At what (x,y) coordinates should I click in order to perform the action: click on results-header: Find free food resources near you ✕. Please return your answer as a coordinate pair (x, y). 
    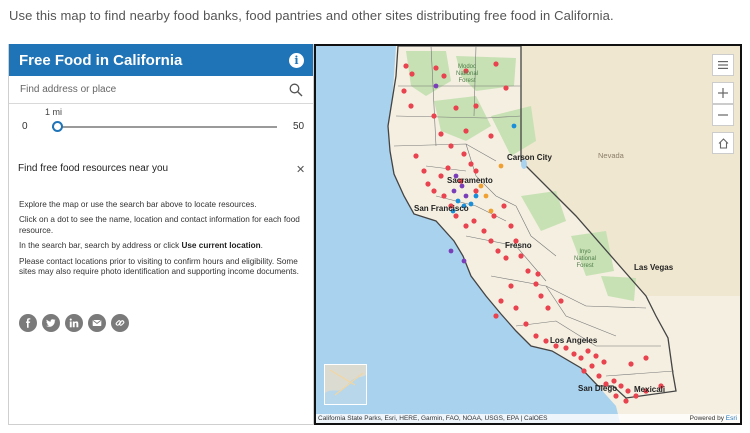
    Looking at the image, I should click on (161, 169).